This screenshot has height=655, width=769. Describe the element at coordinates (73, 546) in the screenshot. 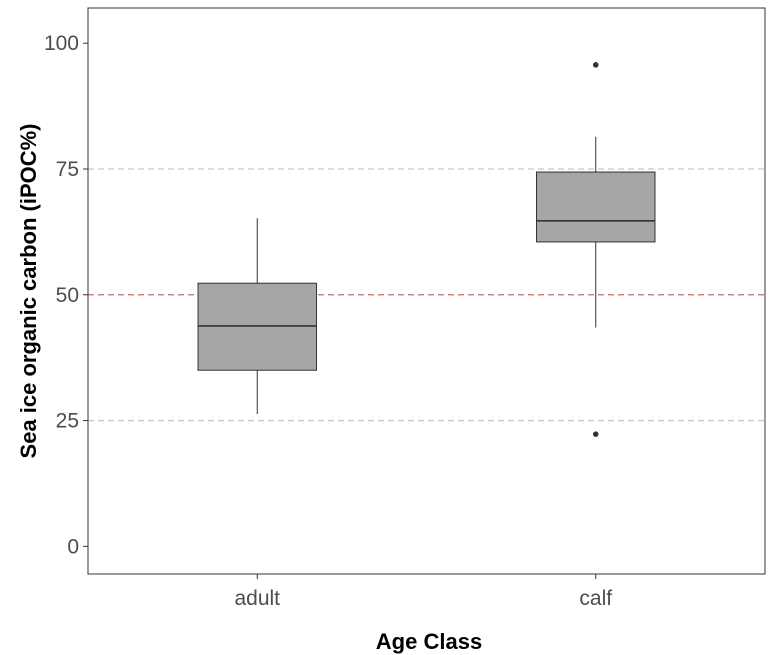

I see `y-tick-label: 0` at that location.